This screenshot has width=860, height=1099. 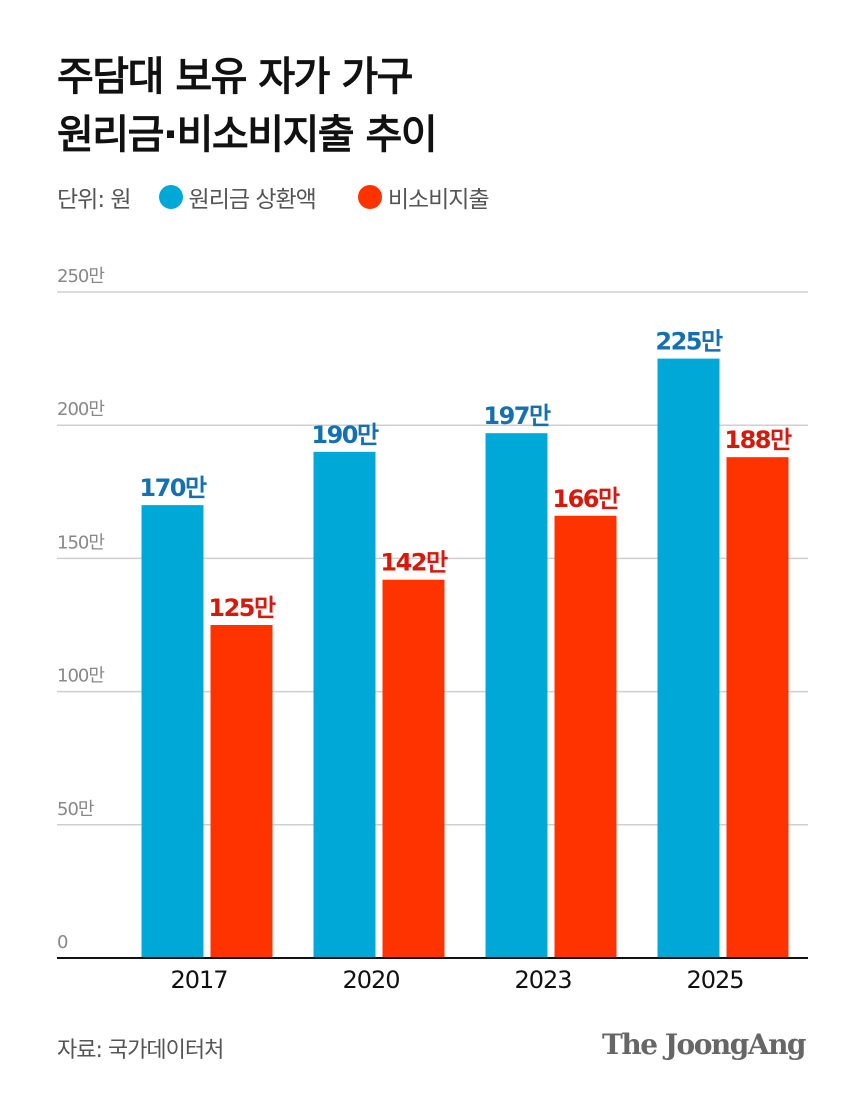 I want to click on x-tick-label: 2025, so click(x=714, y=980).